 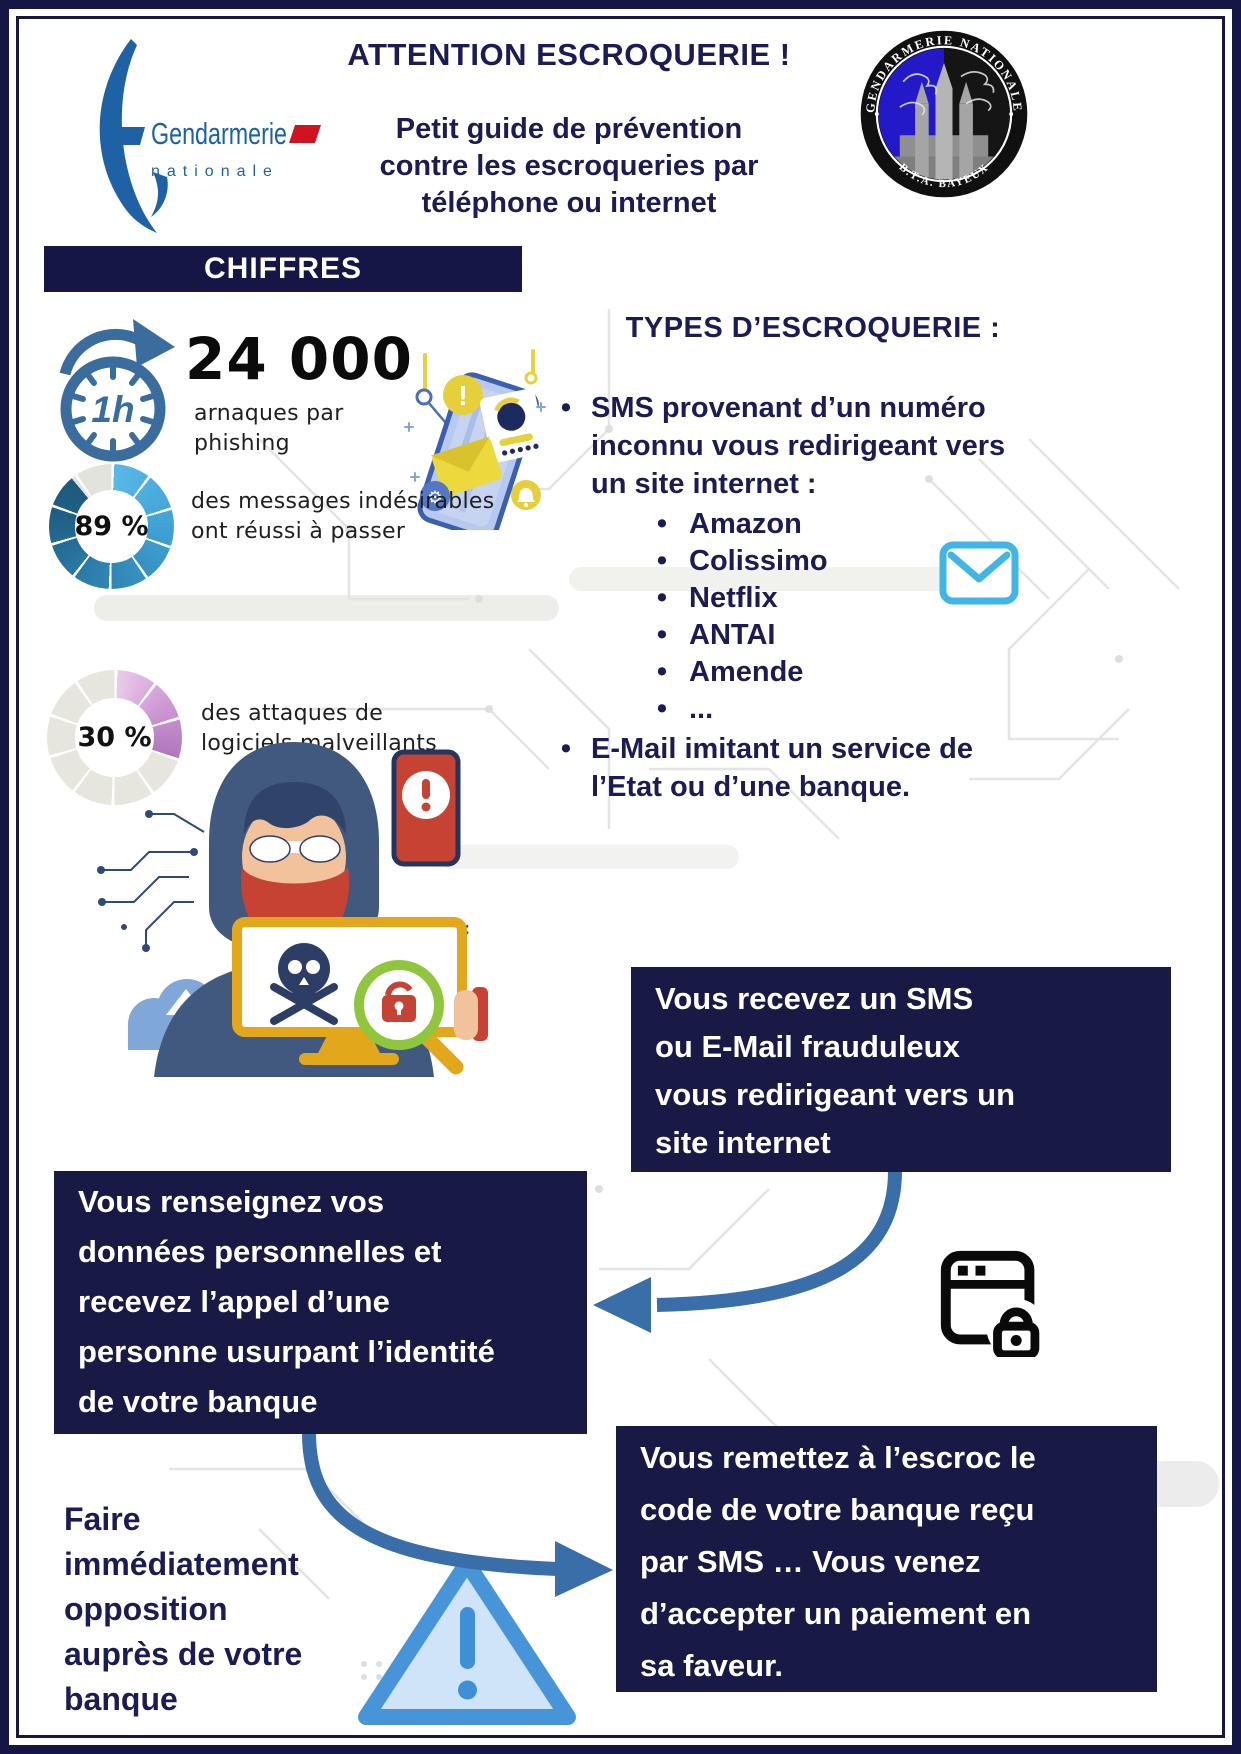 What do you see at coordinates (295, 849) in the screenshot?
I see `eye-mask` at bounding box center [295, 849].